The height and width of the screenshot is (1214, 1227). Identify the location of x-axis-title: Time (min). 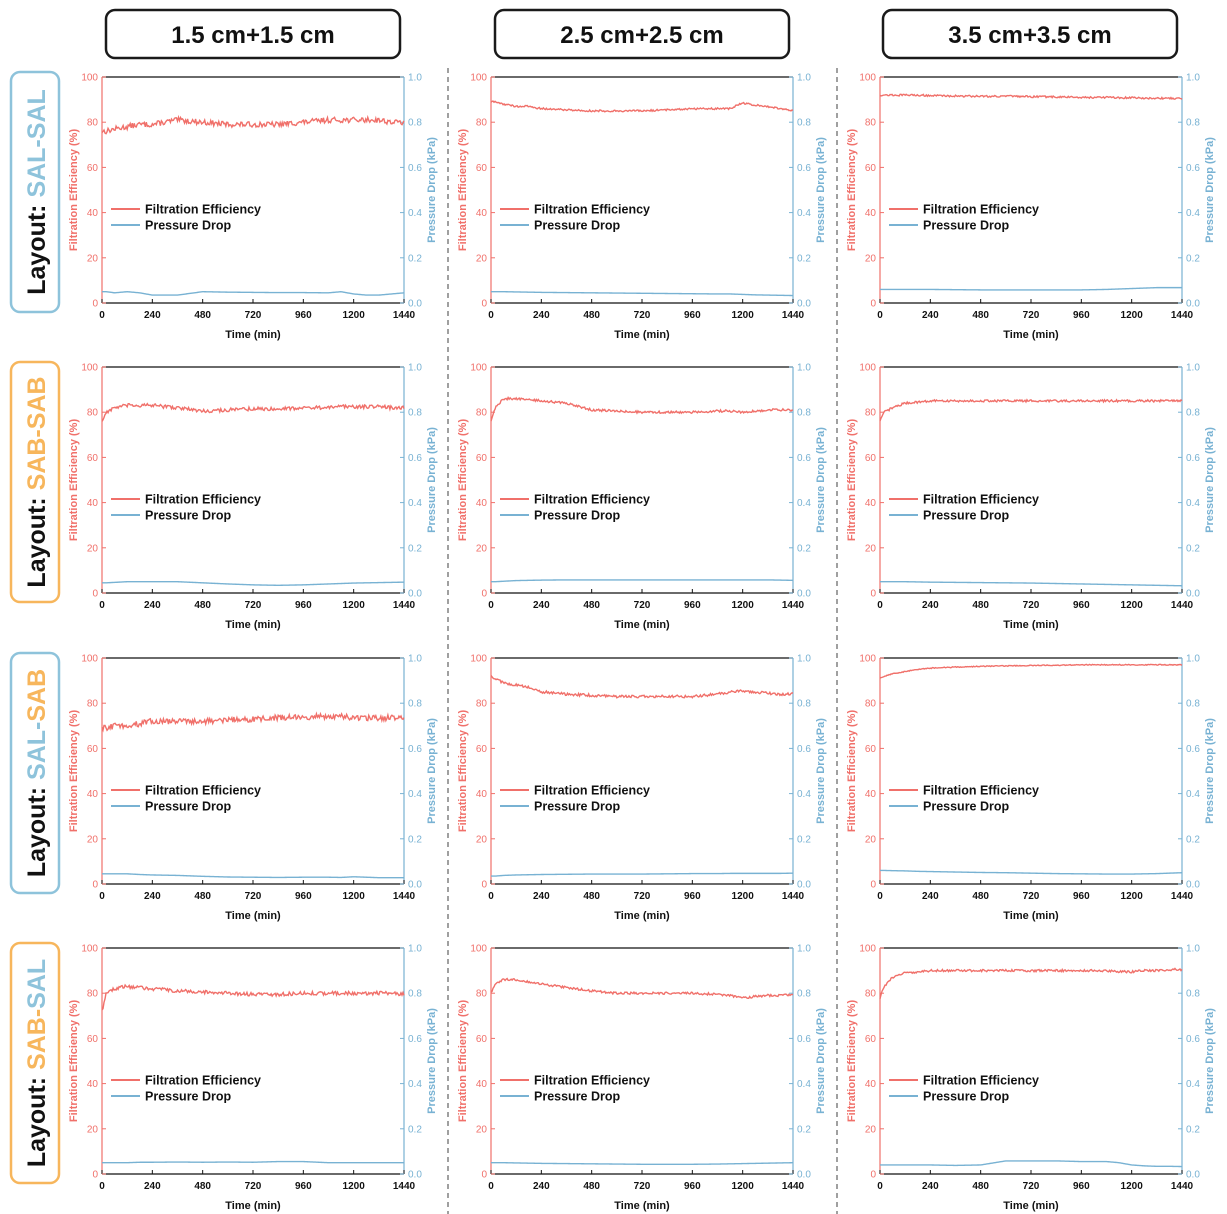
(253, 335).